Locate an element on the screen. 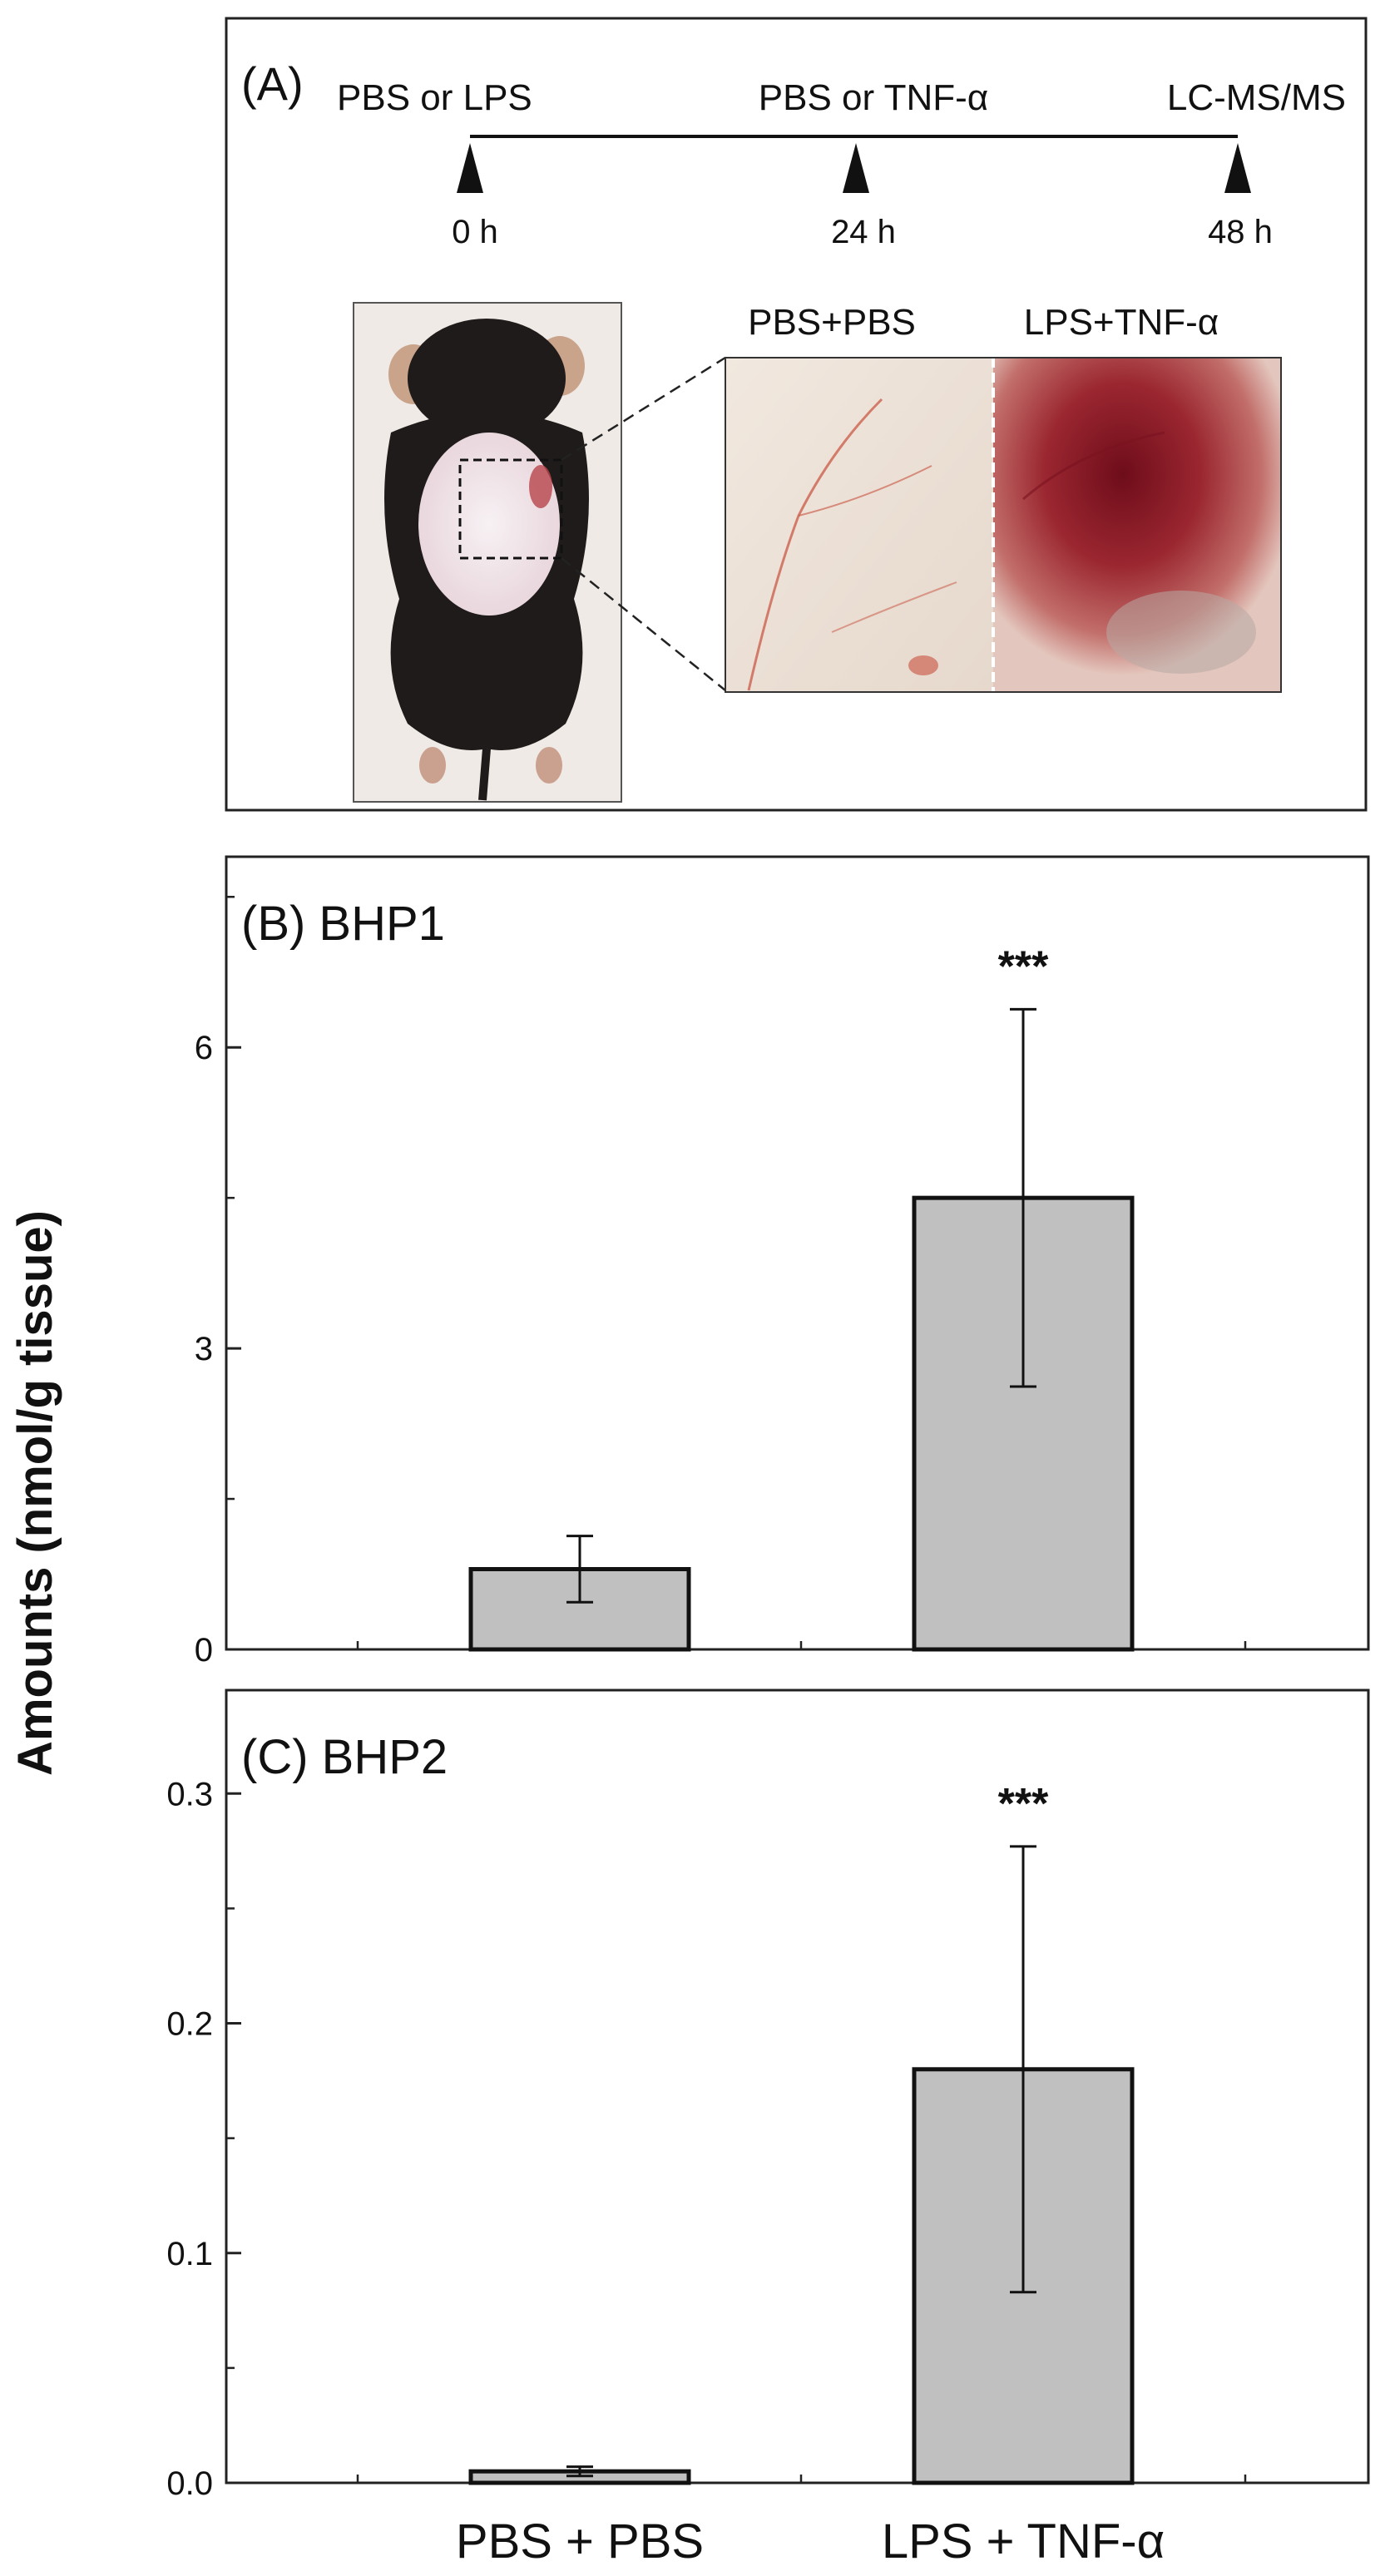 Image resolution: width=1385 pixels, height=2576 pixels. y-tick-label: 0 is located at coordinates (204, 1650).